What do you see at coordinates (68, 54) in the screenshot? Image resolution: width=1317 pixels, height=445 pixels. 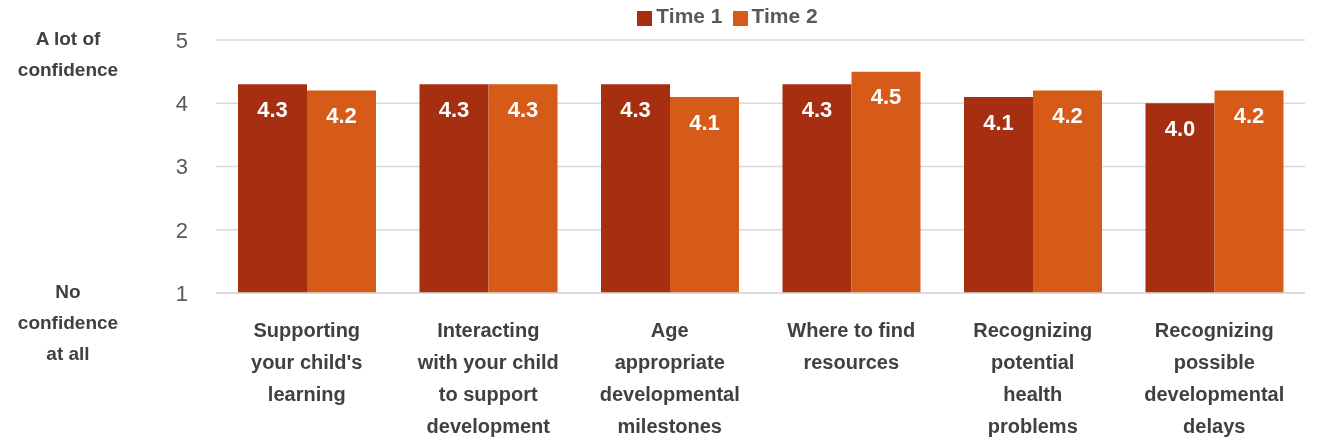 I see `text: A lot of confidence` at bounding box center [68, 54].